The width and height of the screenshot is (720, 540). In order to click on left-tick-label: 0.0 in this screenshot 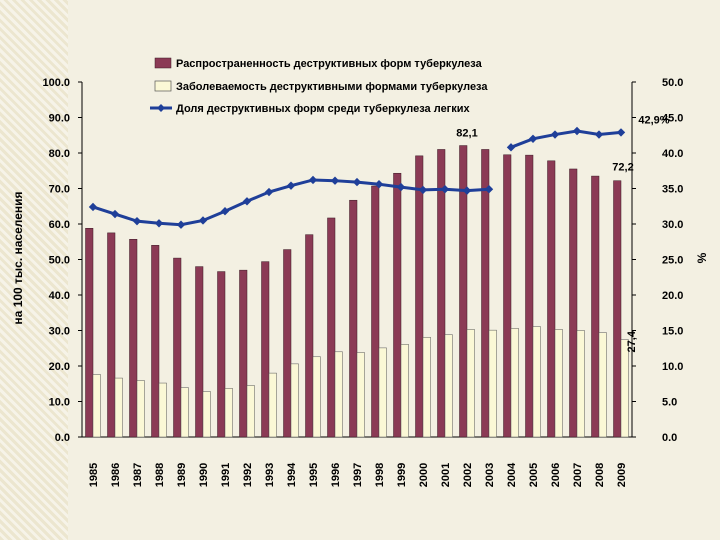, I will do `click(62, 438)`.